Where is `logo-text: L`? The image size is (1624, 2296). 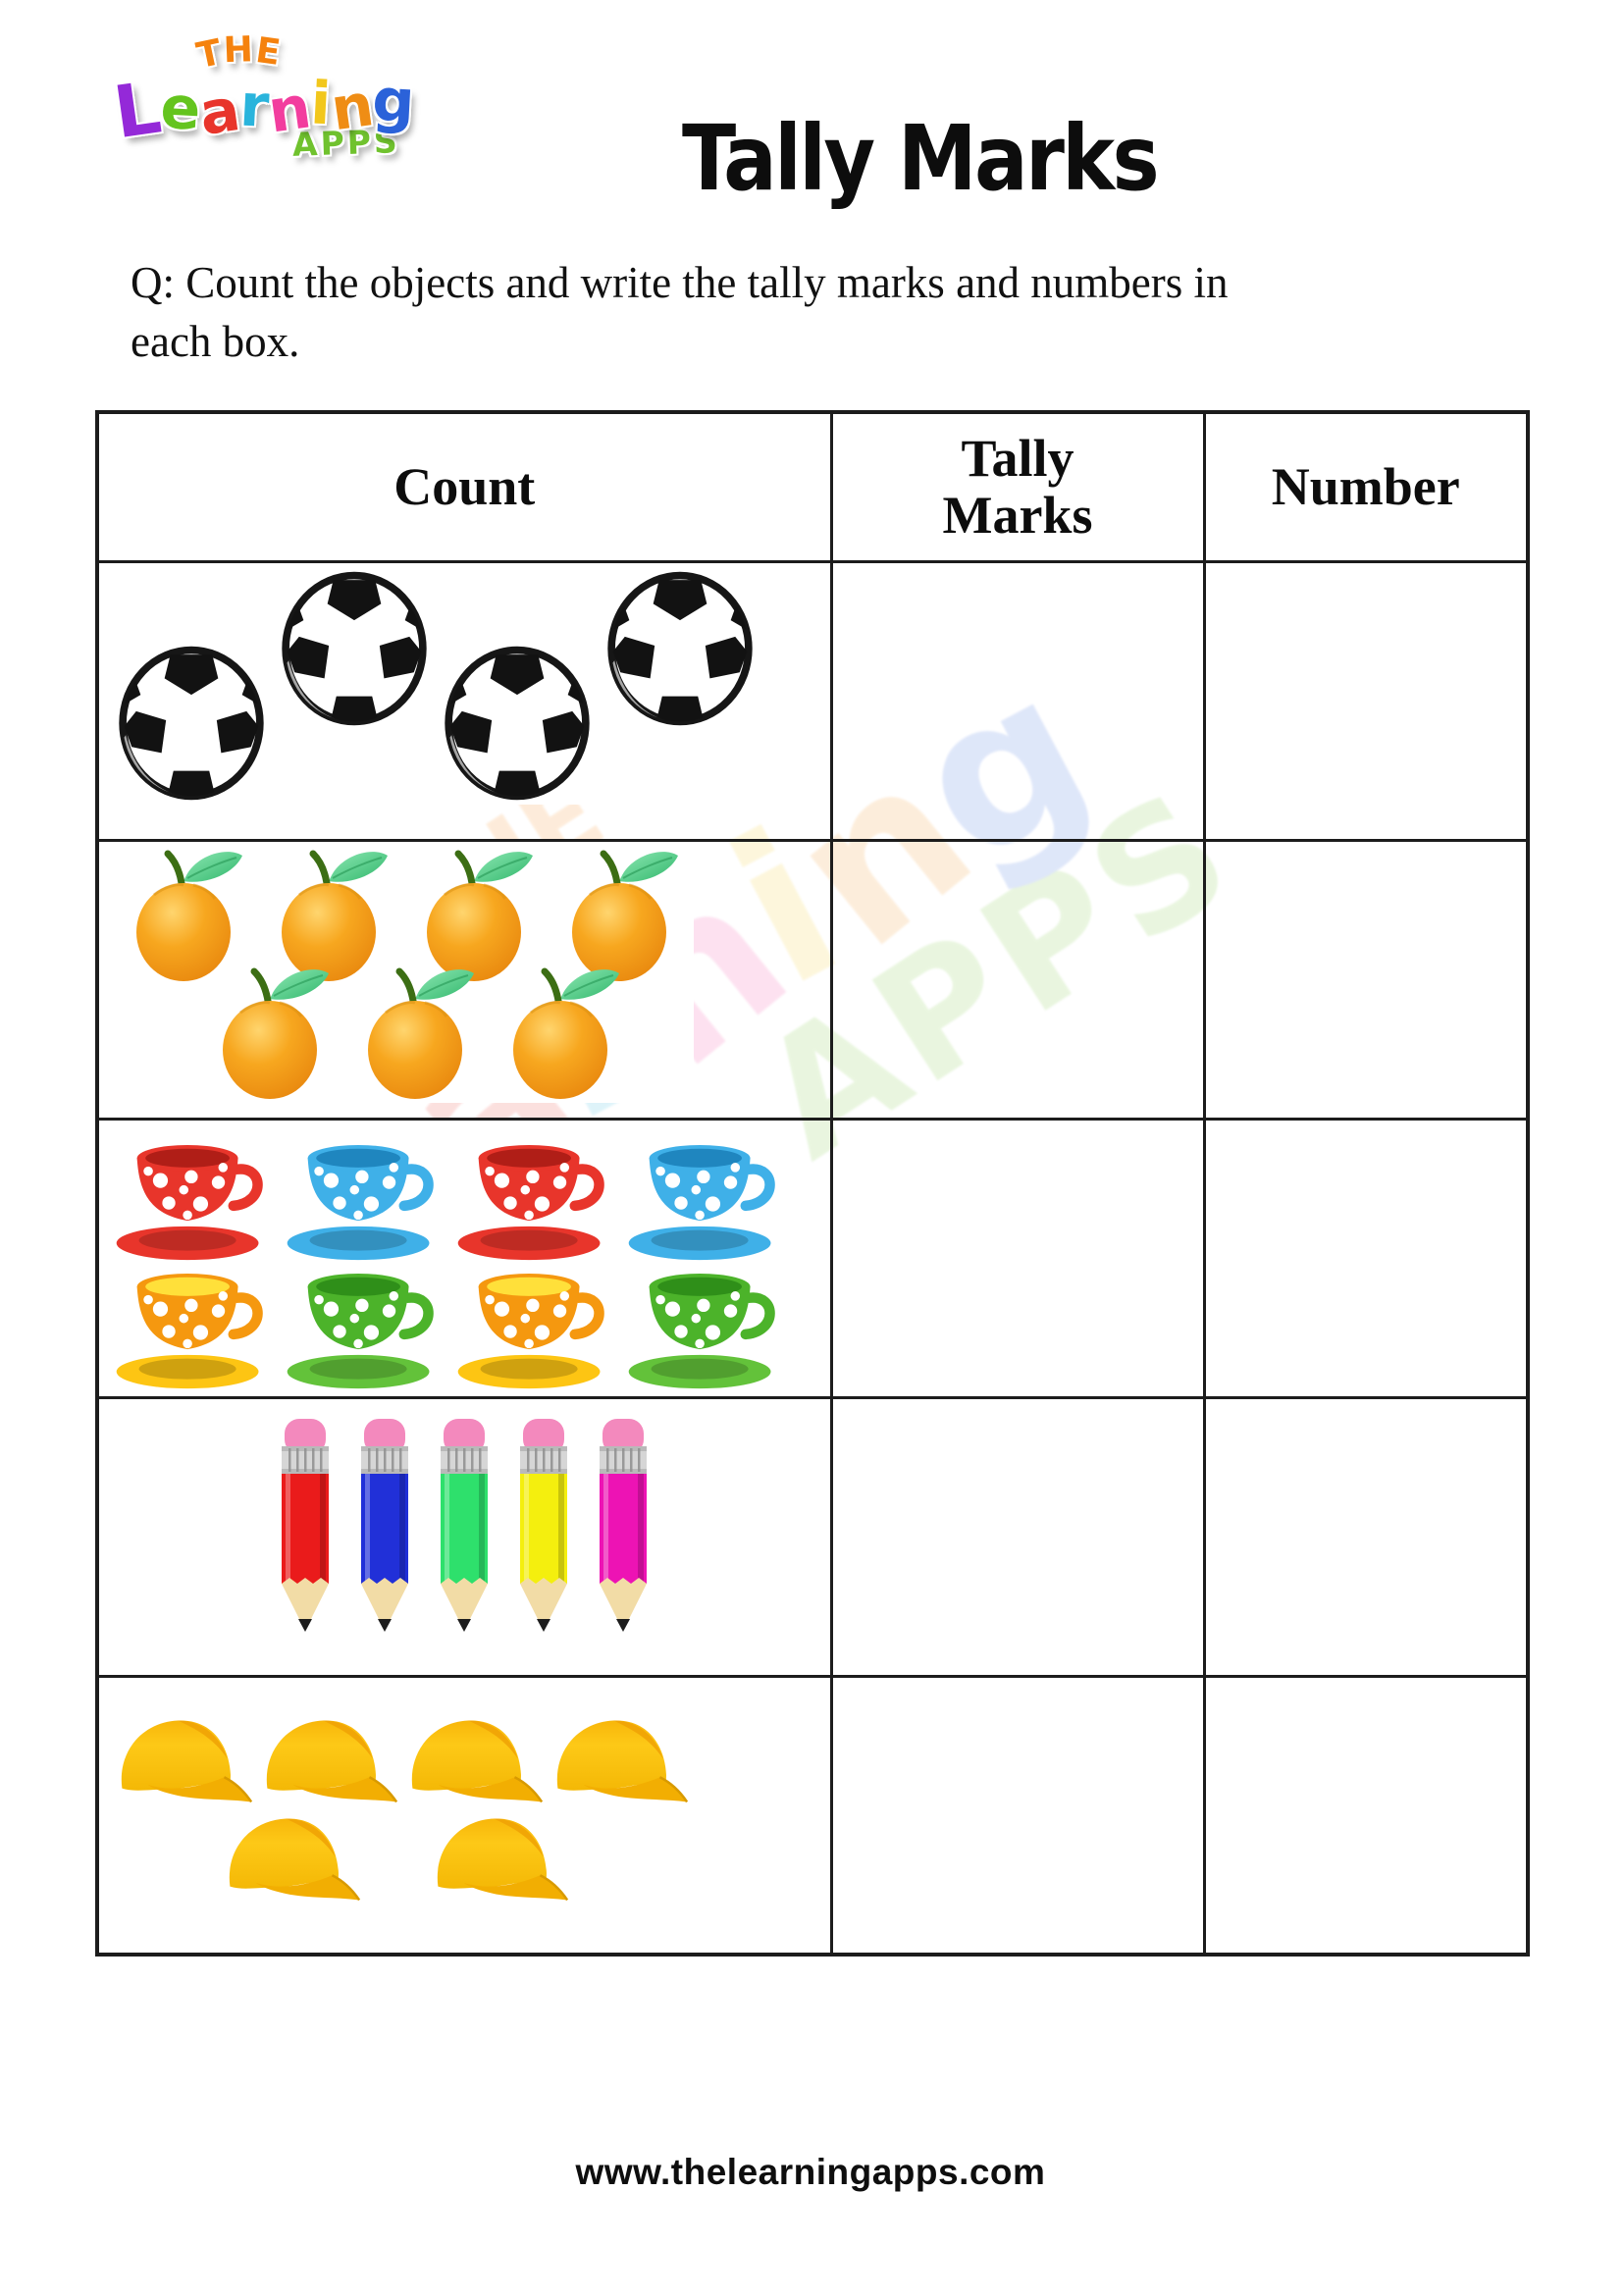 logo-text: L is located at coordinates (138, 111).